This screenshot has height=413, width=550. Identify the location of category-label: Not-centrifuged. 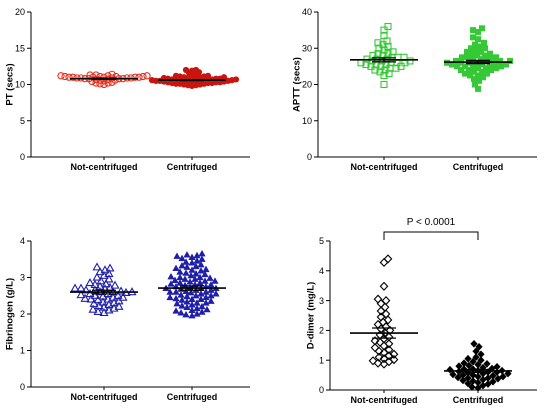
(384, 167).